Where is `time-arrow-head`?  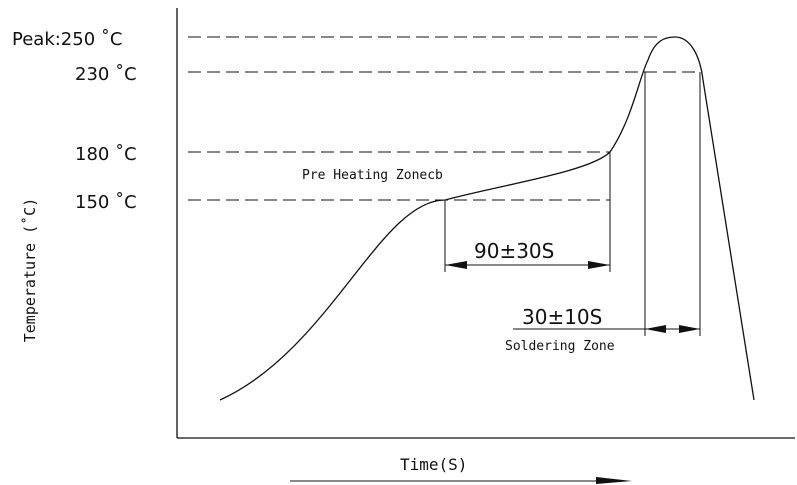
time-arrow-head is located at coordinates (614, 480).